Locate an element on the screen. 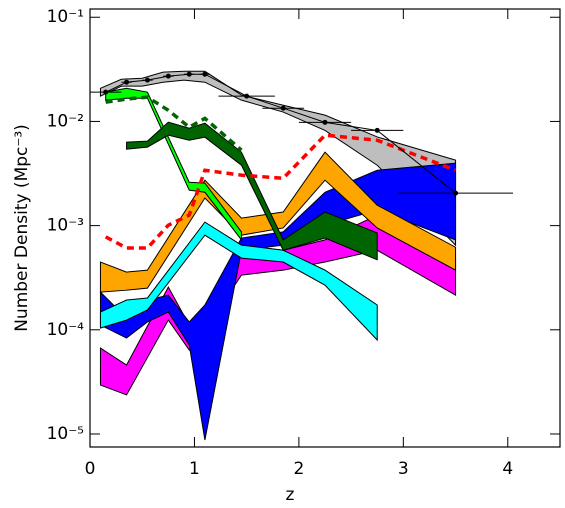  y-tick-label: 10⁻³ is located at coordinates (65, 226).